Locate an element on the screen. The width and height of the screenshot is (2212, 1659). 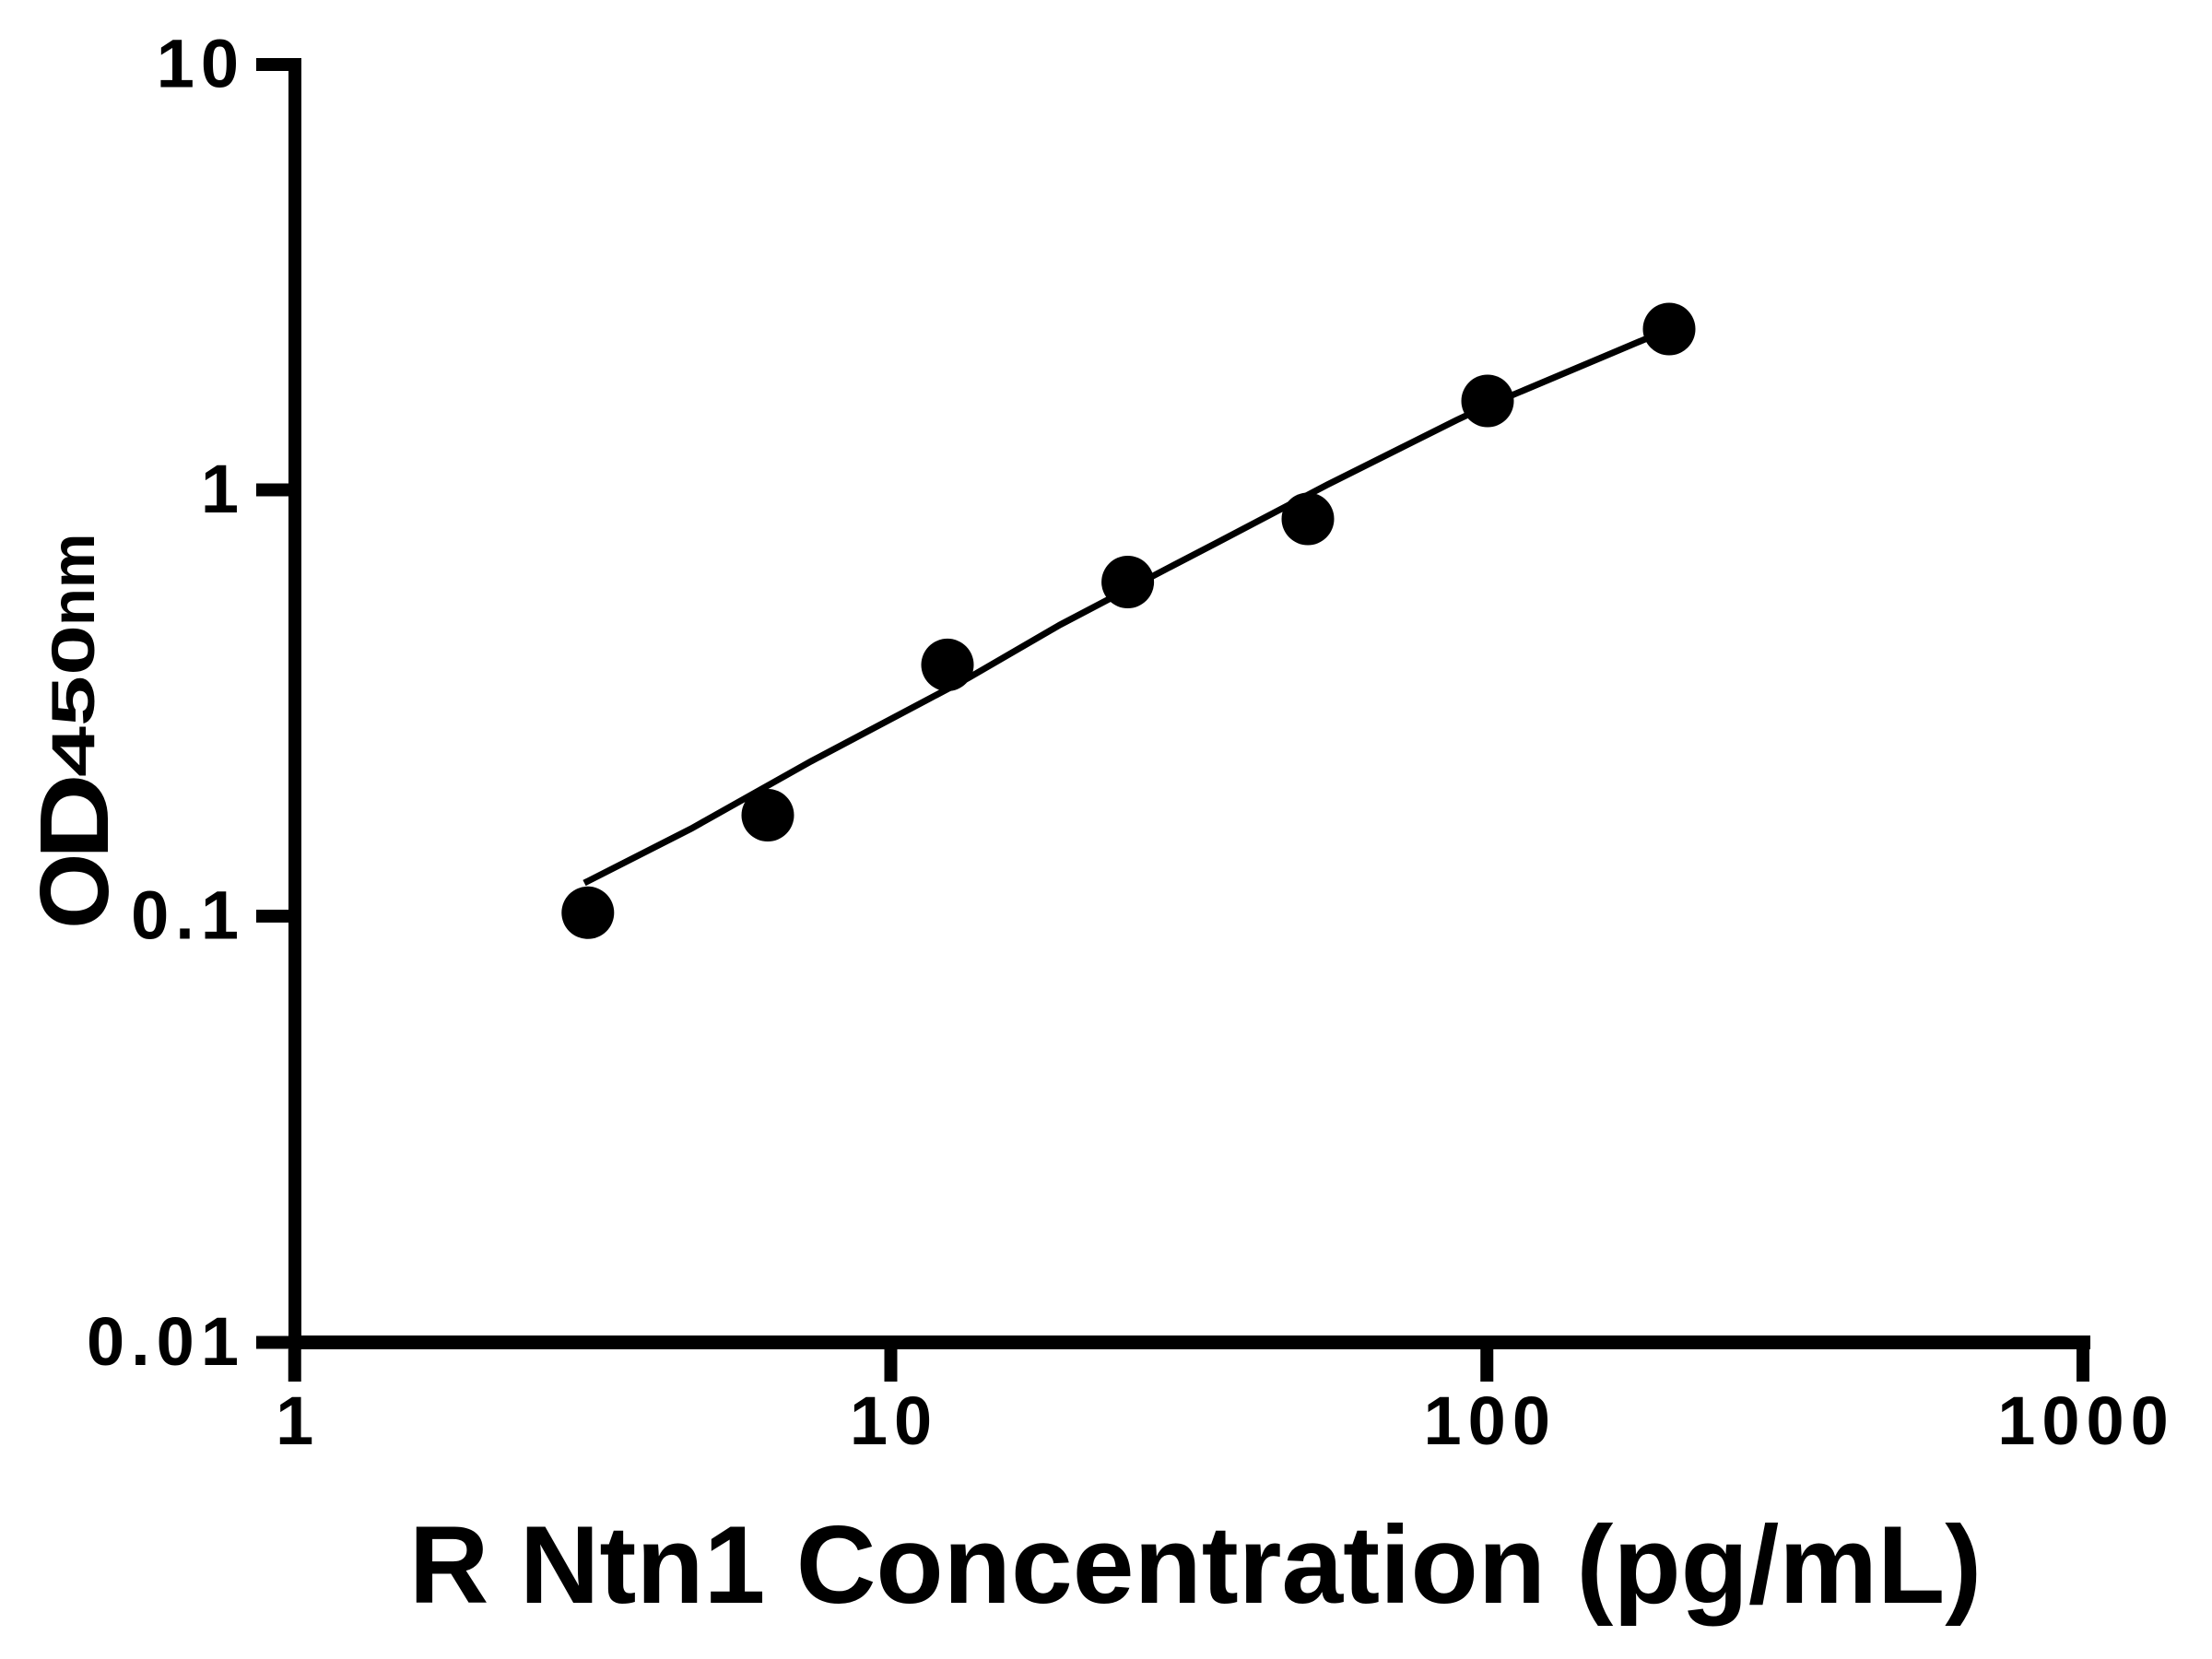
svg-text: 1000 is located at coordinates (2086, 1420).